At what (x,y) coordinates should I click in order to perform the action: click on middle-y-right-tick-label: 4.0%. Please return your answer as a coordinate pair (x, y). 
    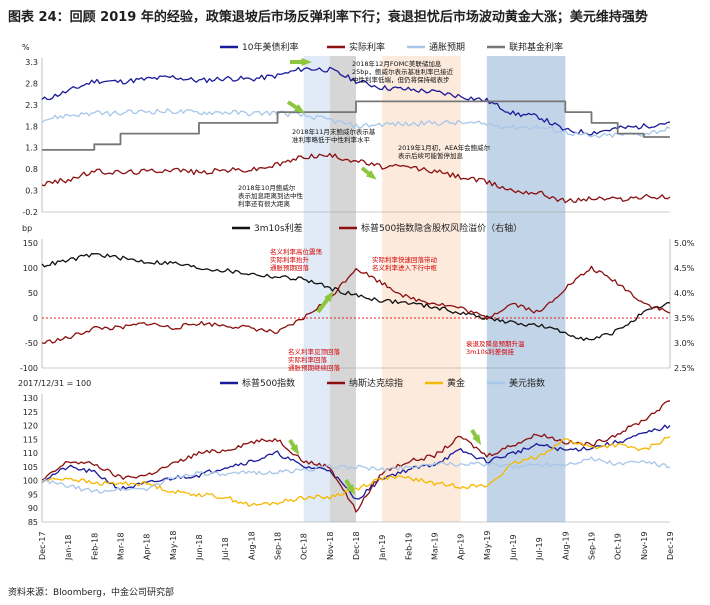
    Looking at the image, I should click on (684, 293).